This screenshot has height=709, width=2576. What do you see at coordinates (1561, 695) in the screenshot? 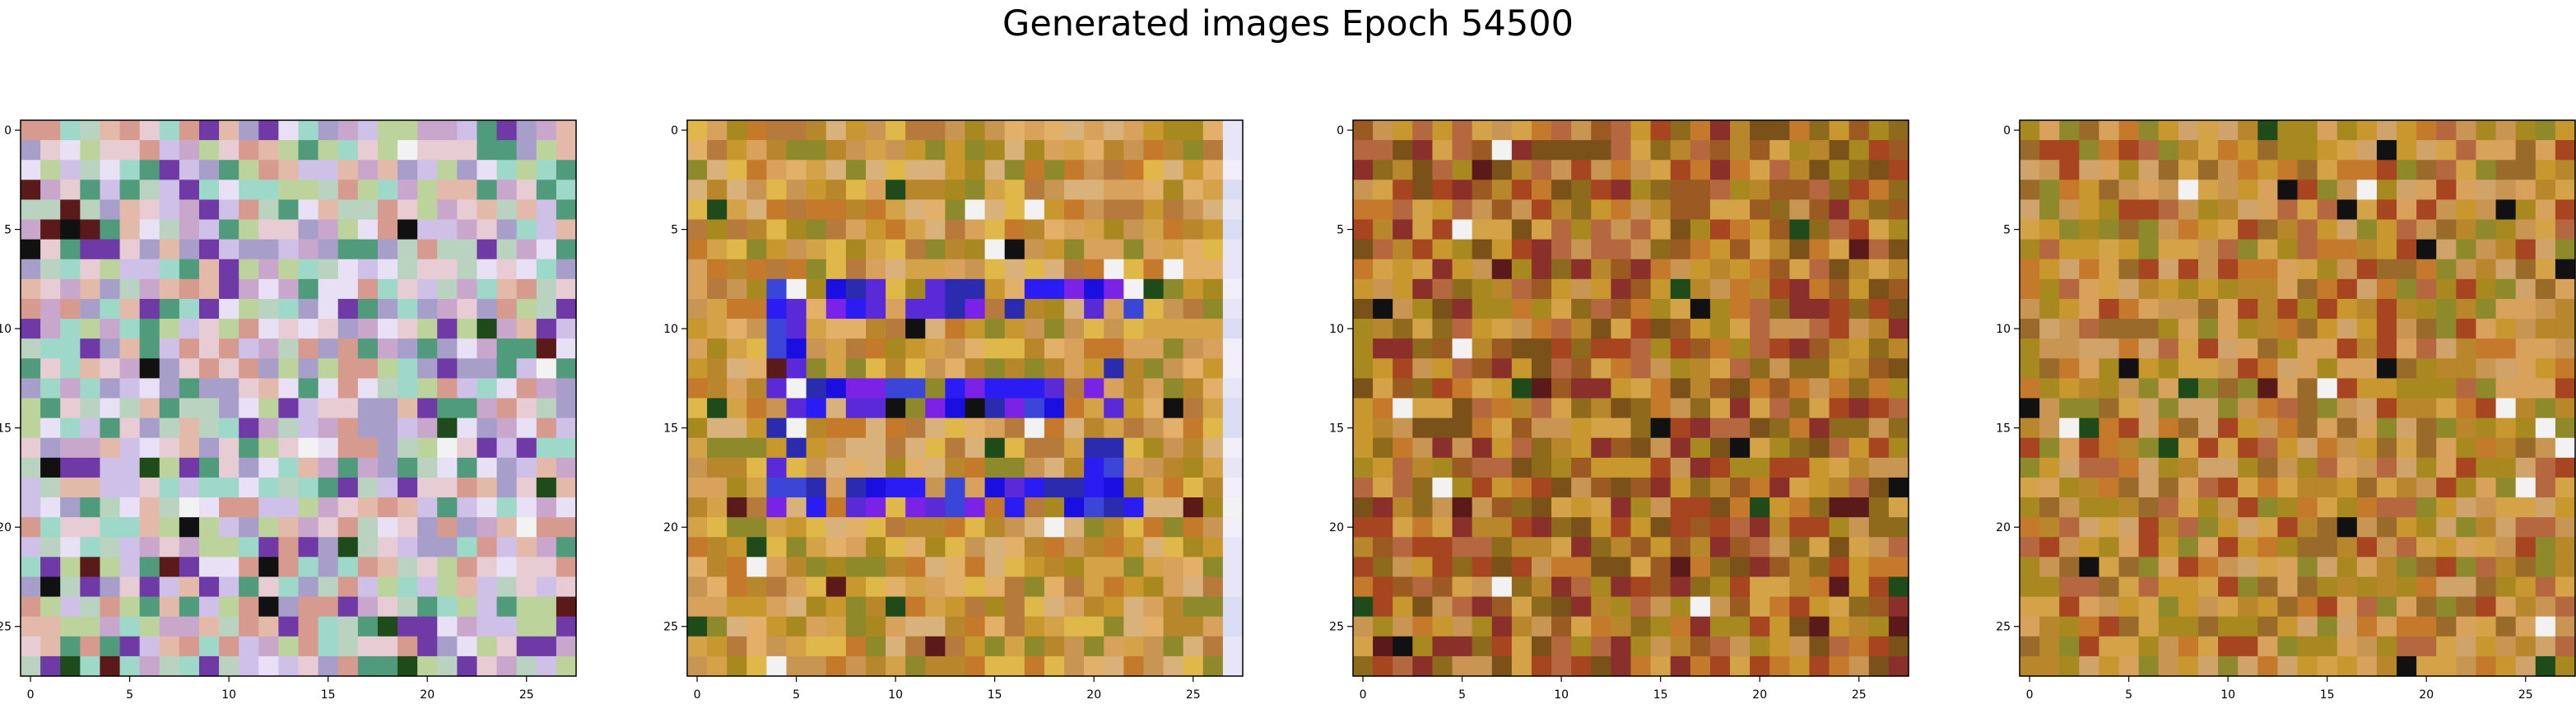
I see `x-tick-label: 10` at bounding box center [1561, 695].